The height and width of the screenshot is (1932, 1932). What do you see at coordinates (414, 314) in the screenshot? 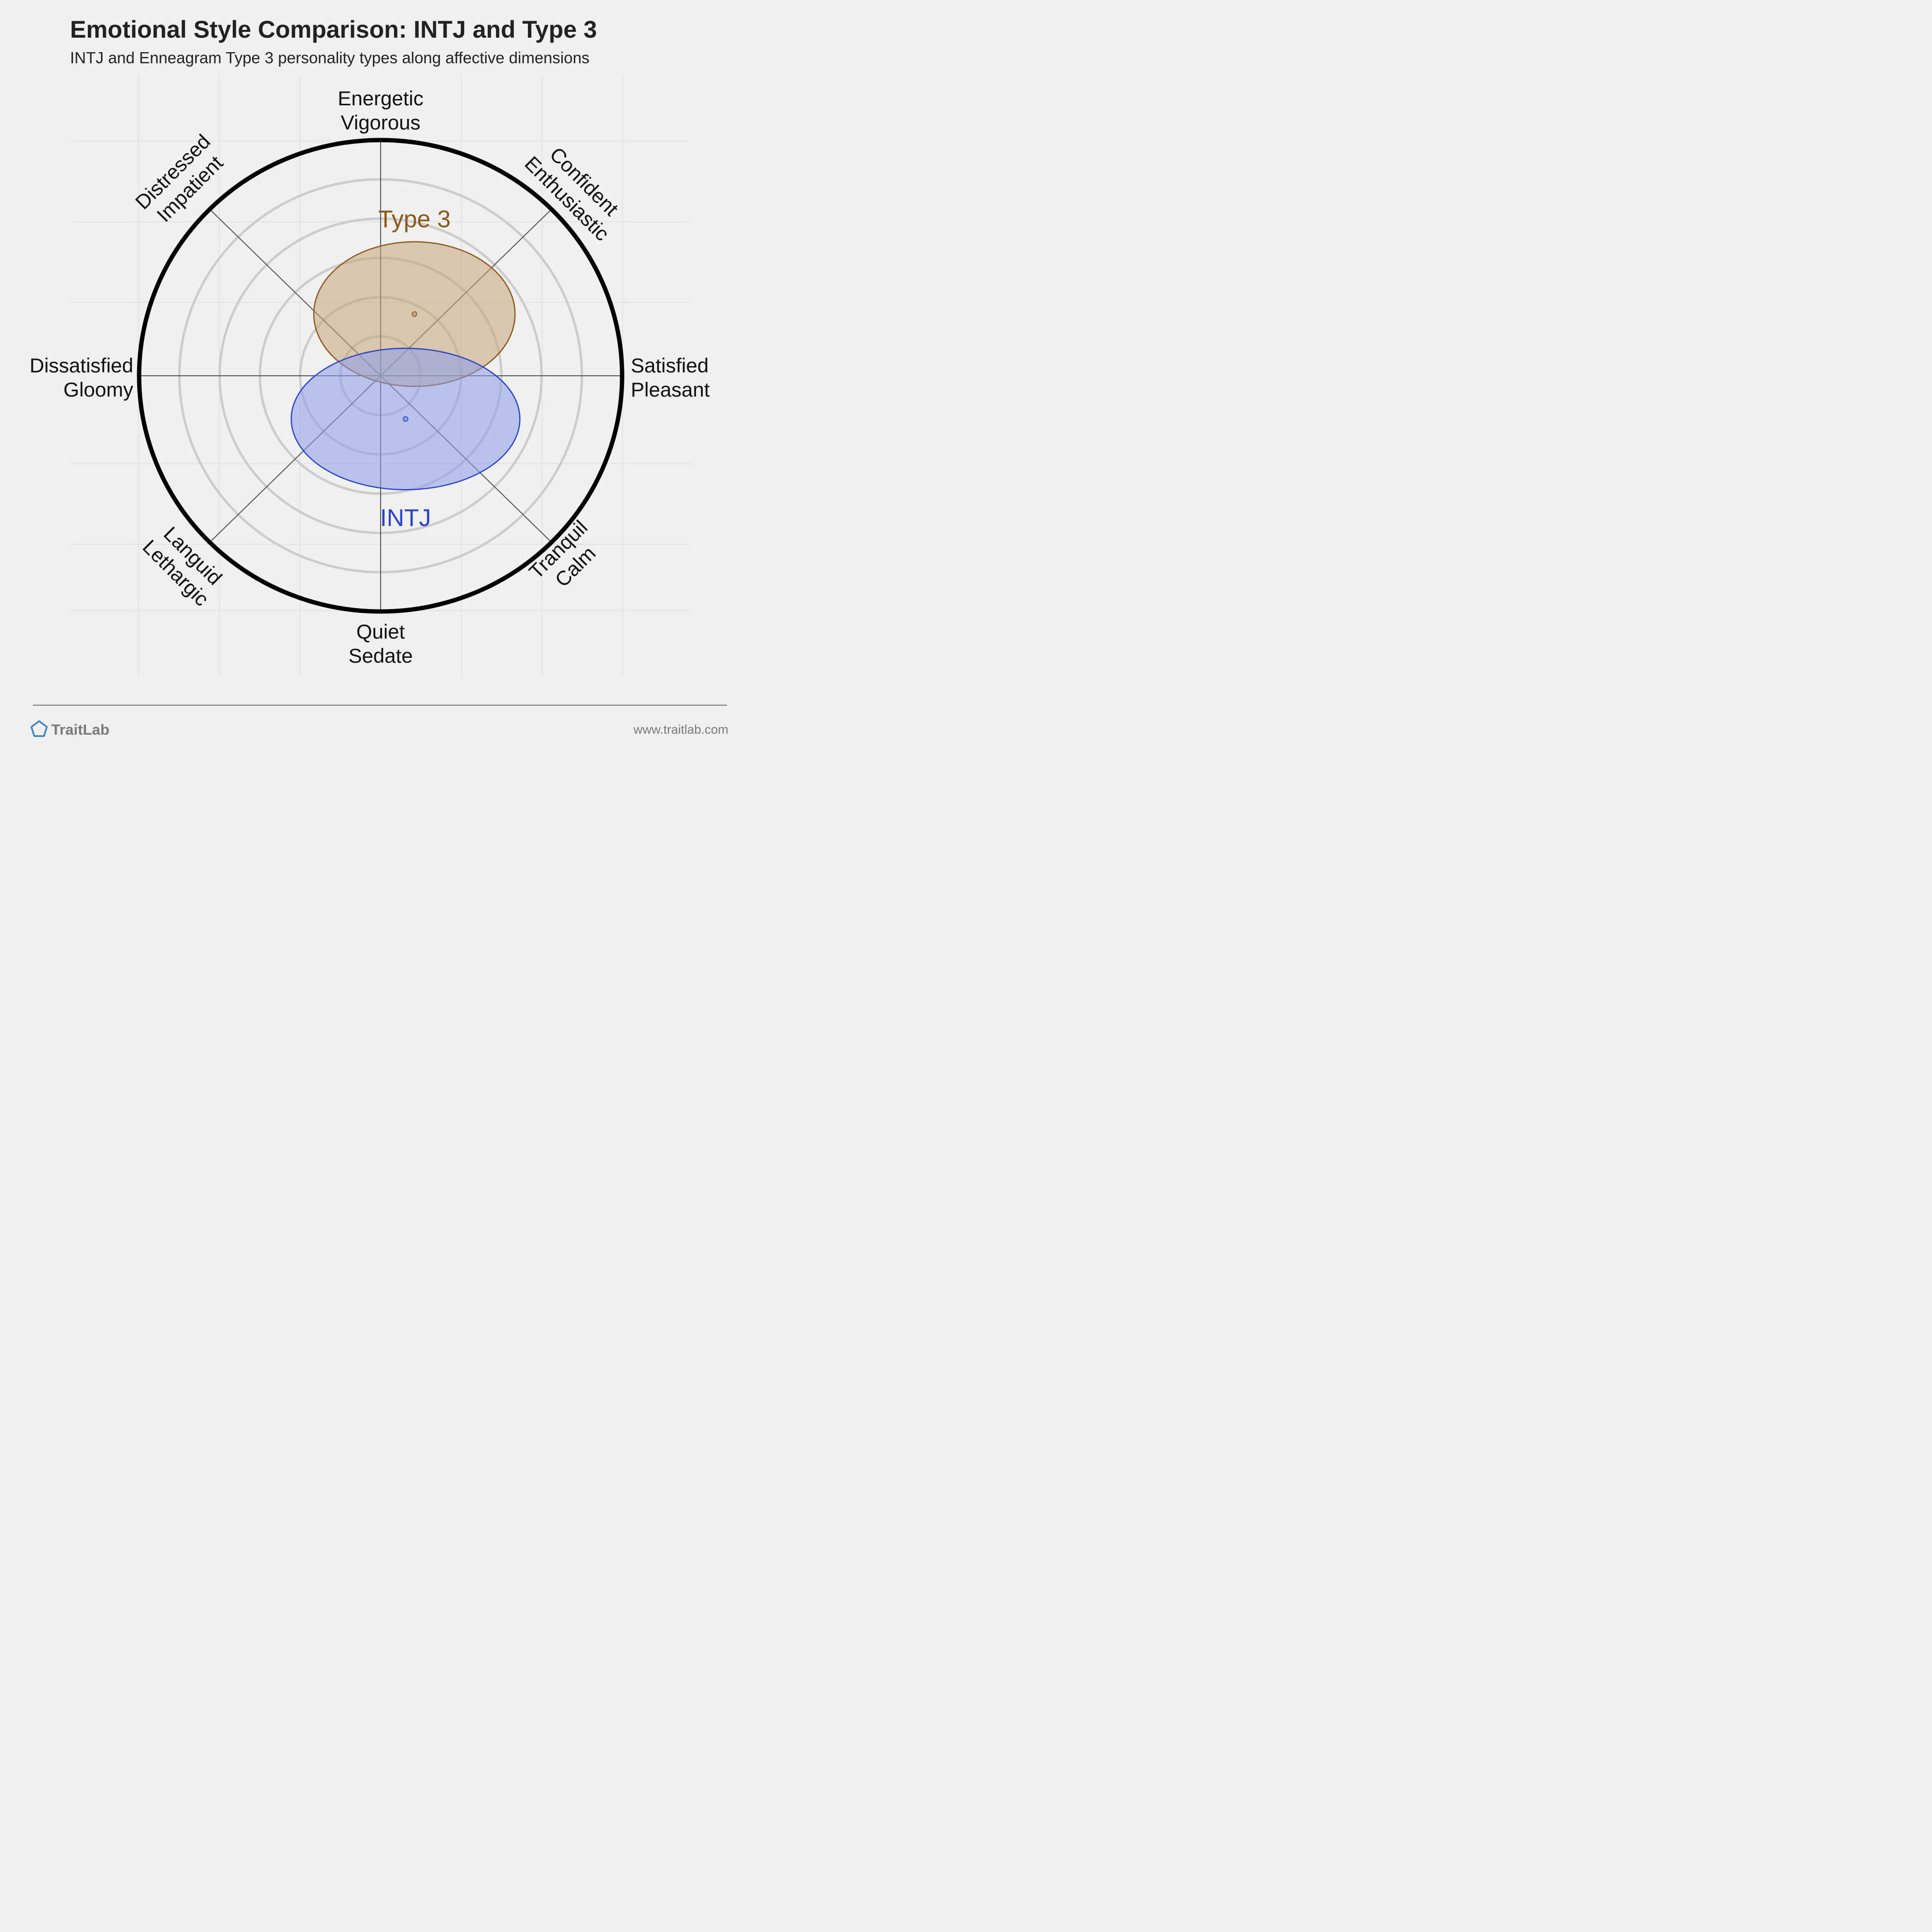
I see `type-3-center-point` at bounding box center [414, 314].